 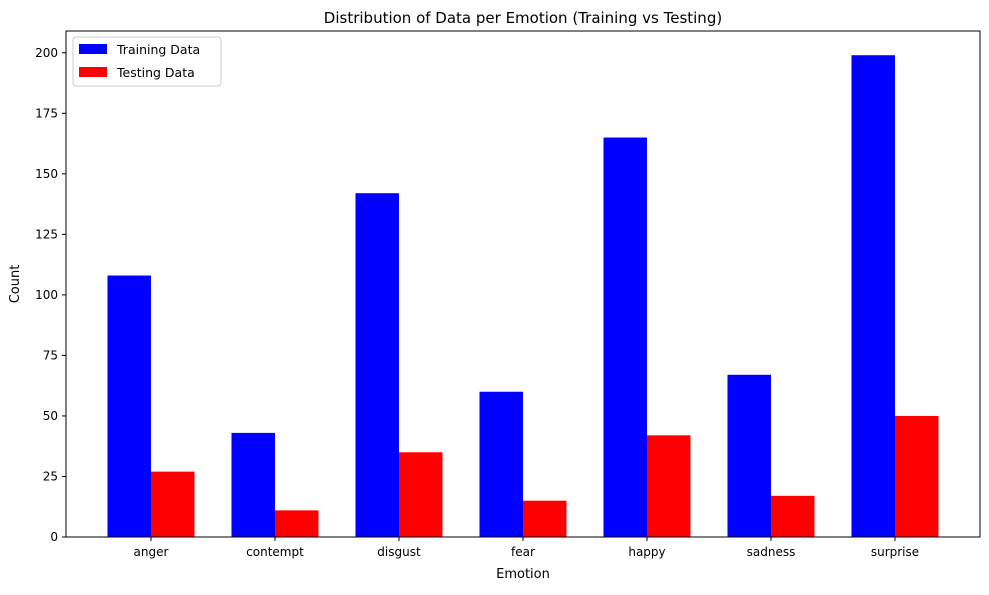 I want to click on bar-testing-data-fear, so click(x=545, y=518).